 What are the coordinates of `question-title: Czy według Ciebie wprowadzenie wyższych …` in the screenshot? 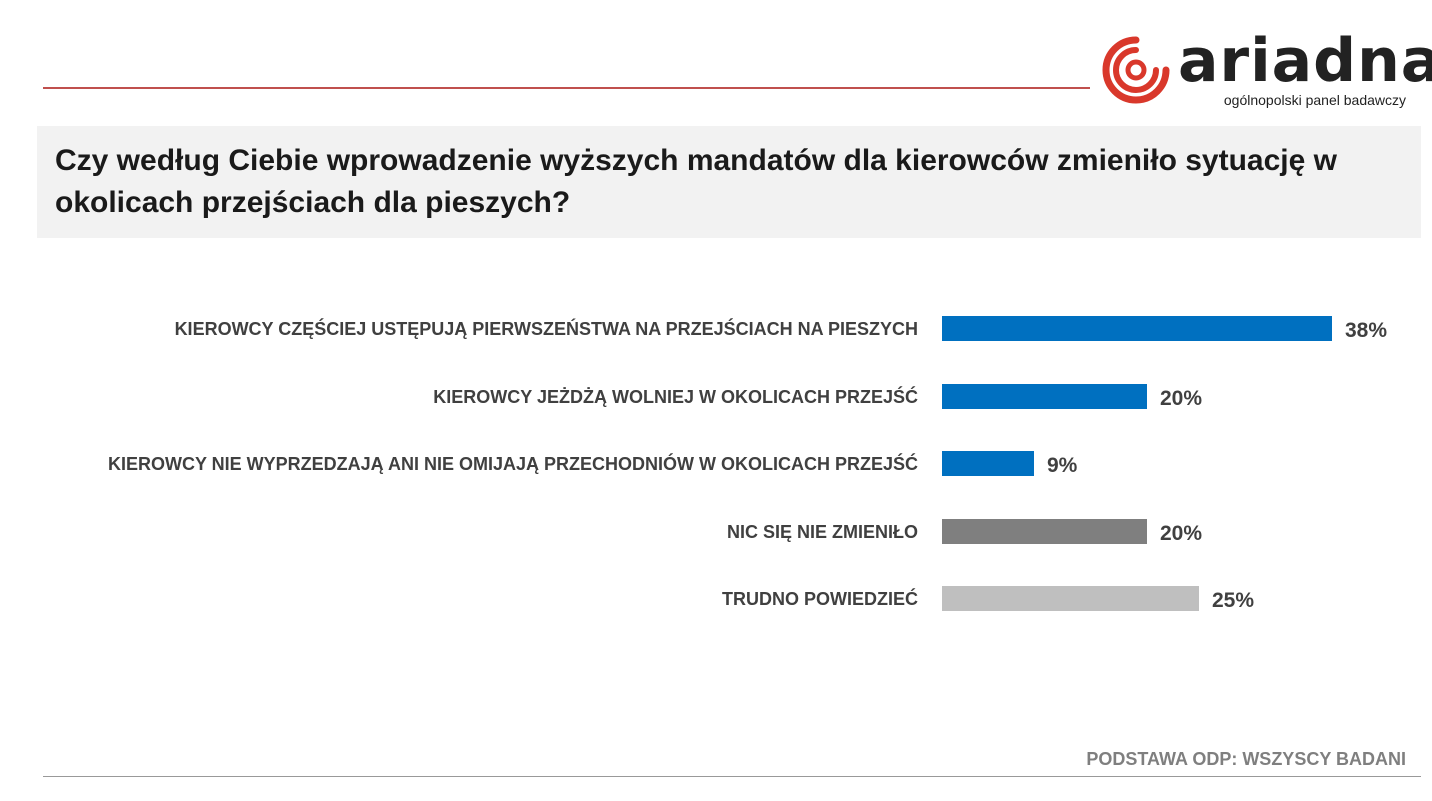 It's located at (696, 181).